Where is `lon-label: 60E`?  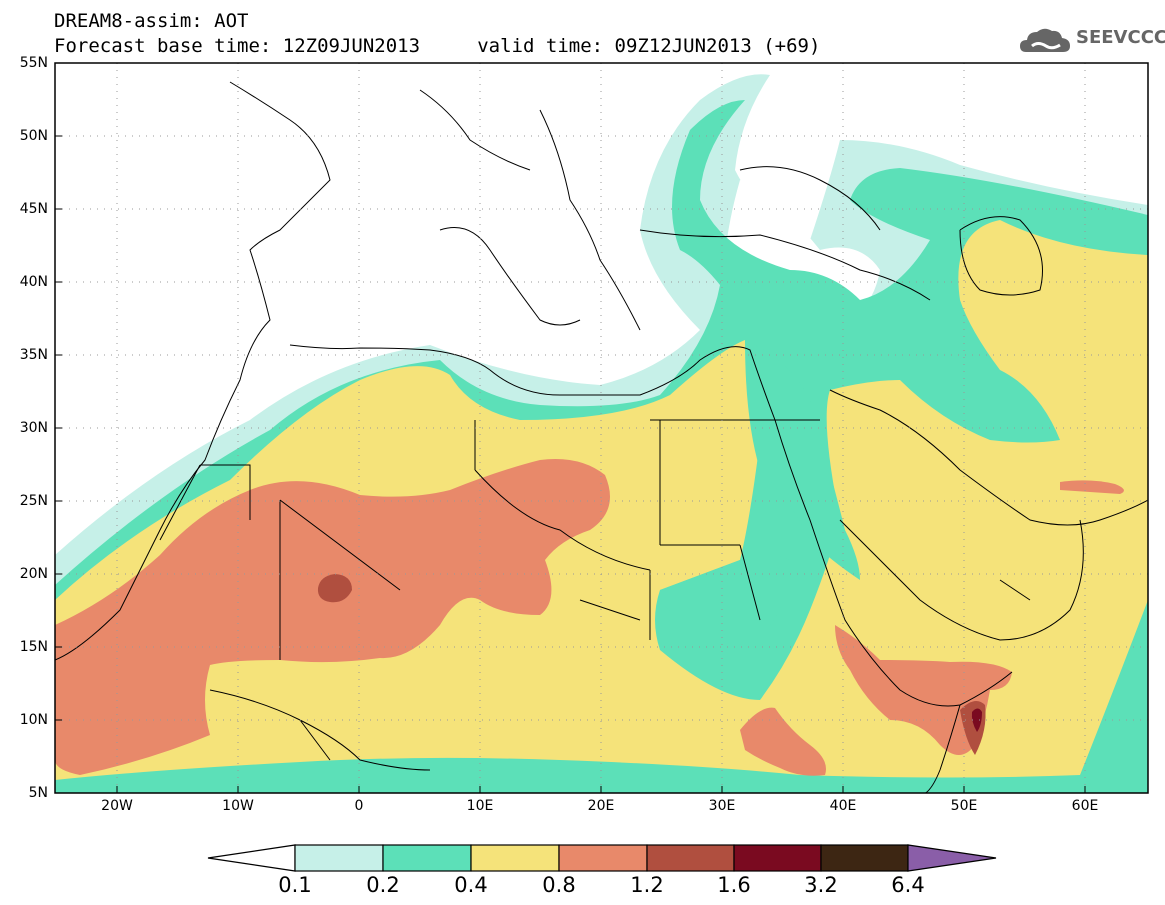
lon-label: 60E is located at coordinates (1085, 806).